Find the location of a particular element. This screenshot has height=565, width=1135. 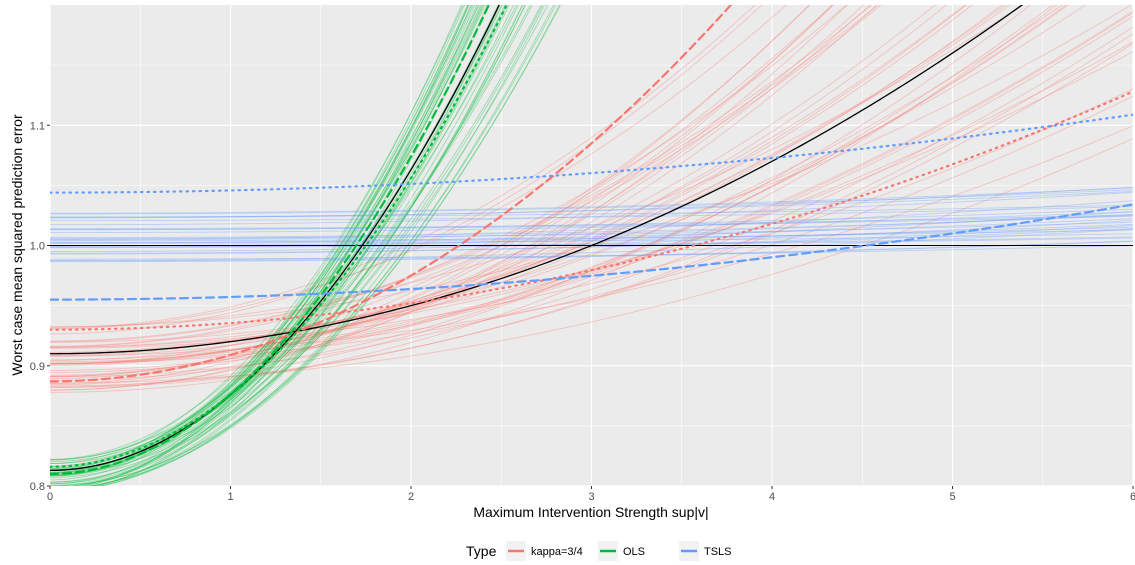

x-tick-label: 4 is located at coordinates (772, 497).